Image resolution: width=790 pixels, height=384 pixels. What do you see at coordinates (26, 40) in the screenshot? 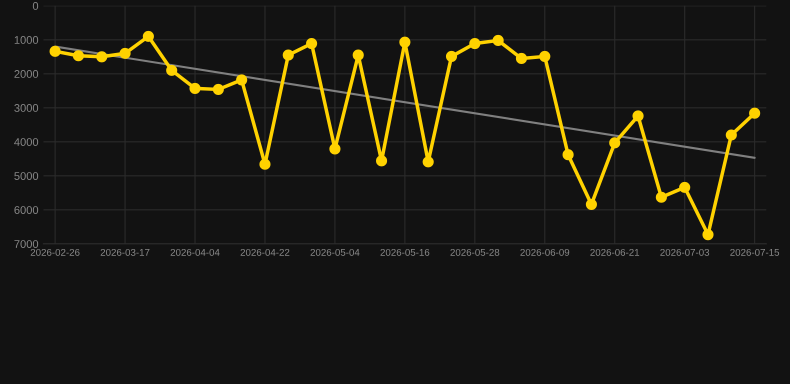
I see `y-tick-label: 1000` at bounding box center [26, 40].